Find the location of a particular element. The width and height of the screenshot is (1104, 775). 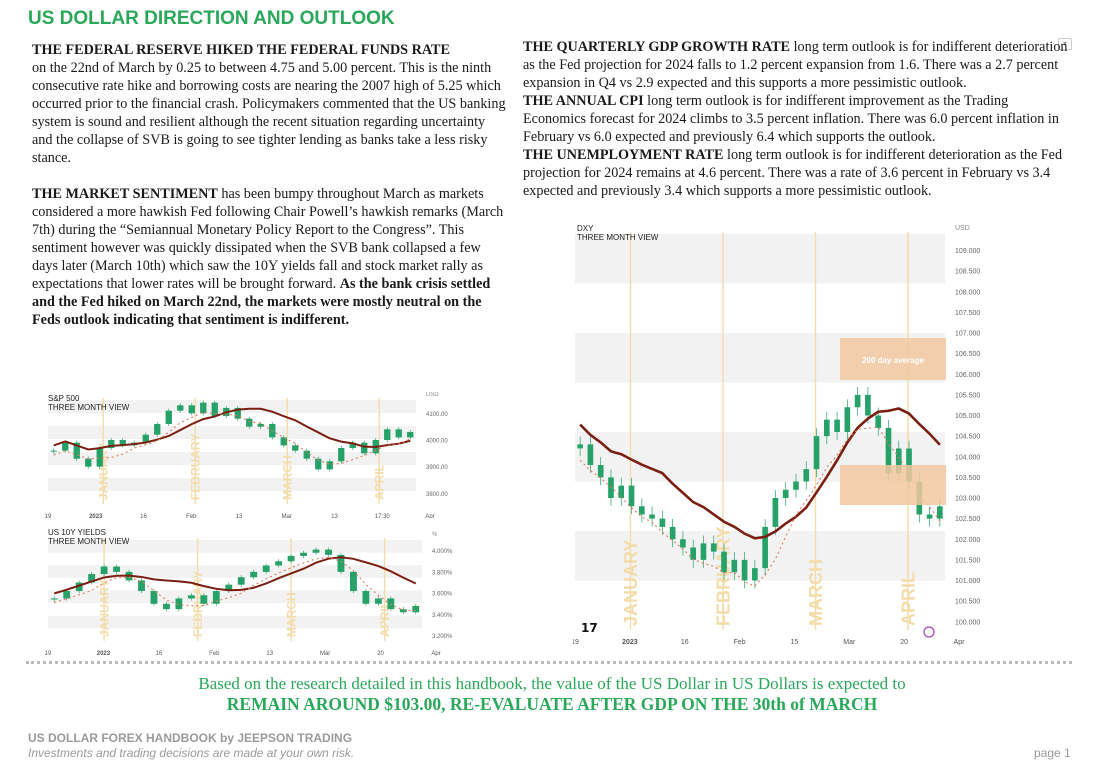

x-tick-label: 13 is located at coordinates (269, 653).